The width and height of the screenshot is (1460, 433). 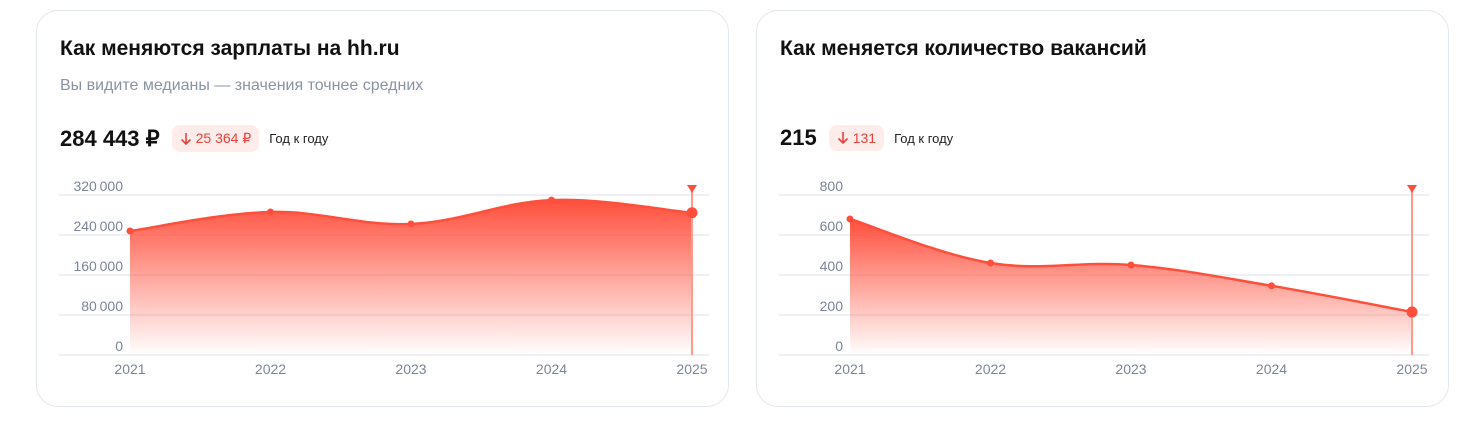 I want to click on salary-change-badge: 25 364 ₽, so click(x=215, y=138).